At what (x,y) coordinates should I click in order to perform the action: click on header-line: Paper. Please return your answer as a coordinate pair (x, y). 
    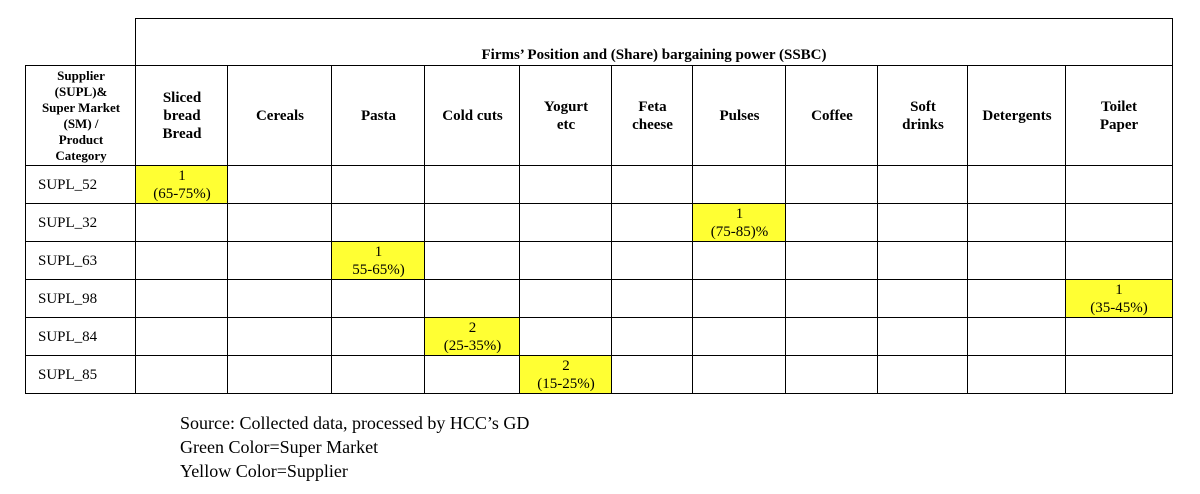
    Looking at the image, I should click on (1119, 125).